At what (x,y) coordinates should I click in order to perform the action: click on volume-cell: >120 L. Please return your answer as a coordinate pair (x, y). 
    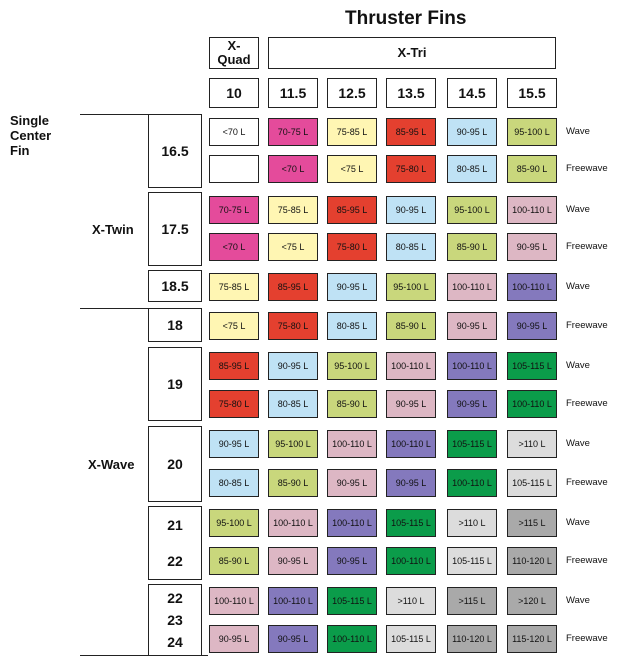
    Looking at the image, I should click on (532, 601).